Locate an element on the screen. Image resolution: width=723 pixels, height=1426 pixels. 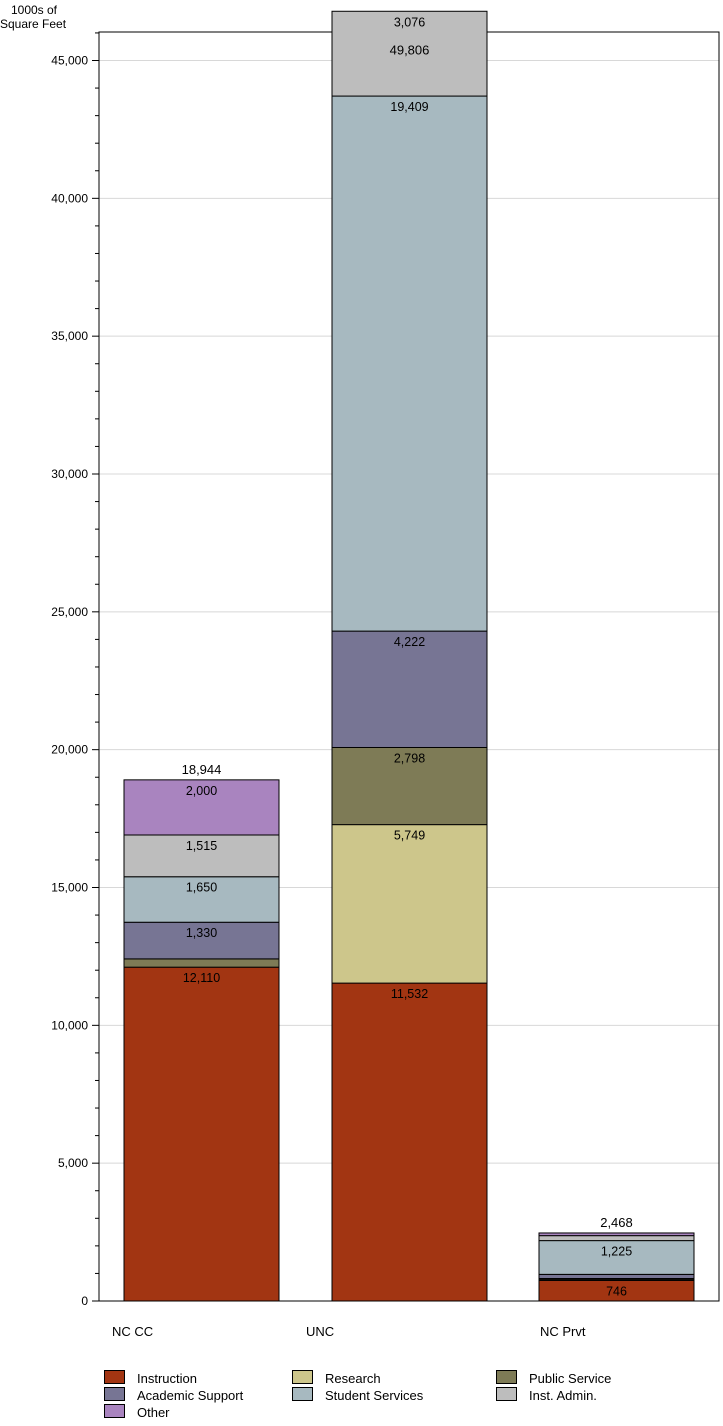
legend-item: Other is located at coordinates (137, 1412).